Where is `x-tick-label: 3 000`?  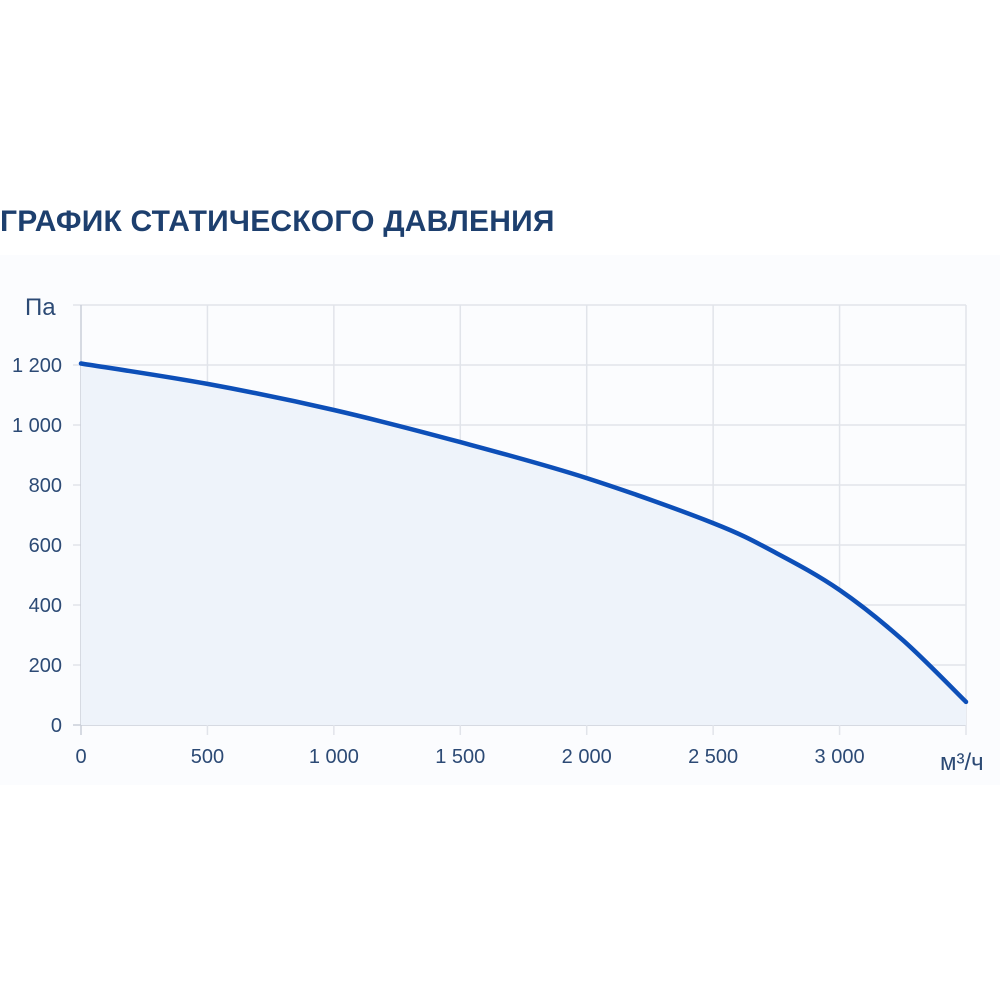 x-tick-label: 3 000 is located at coordinates (840, 757).